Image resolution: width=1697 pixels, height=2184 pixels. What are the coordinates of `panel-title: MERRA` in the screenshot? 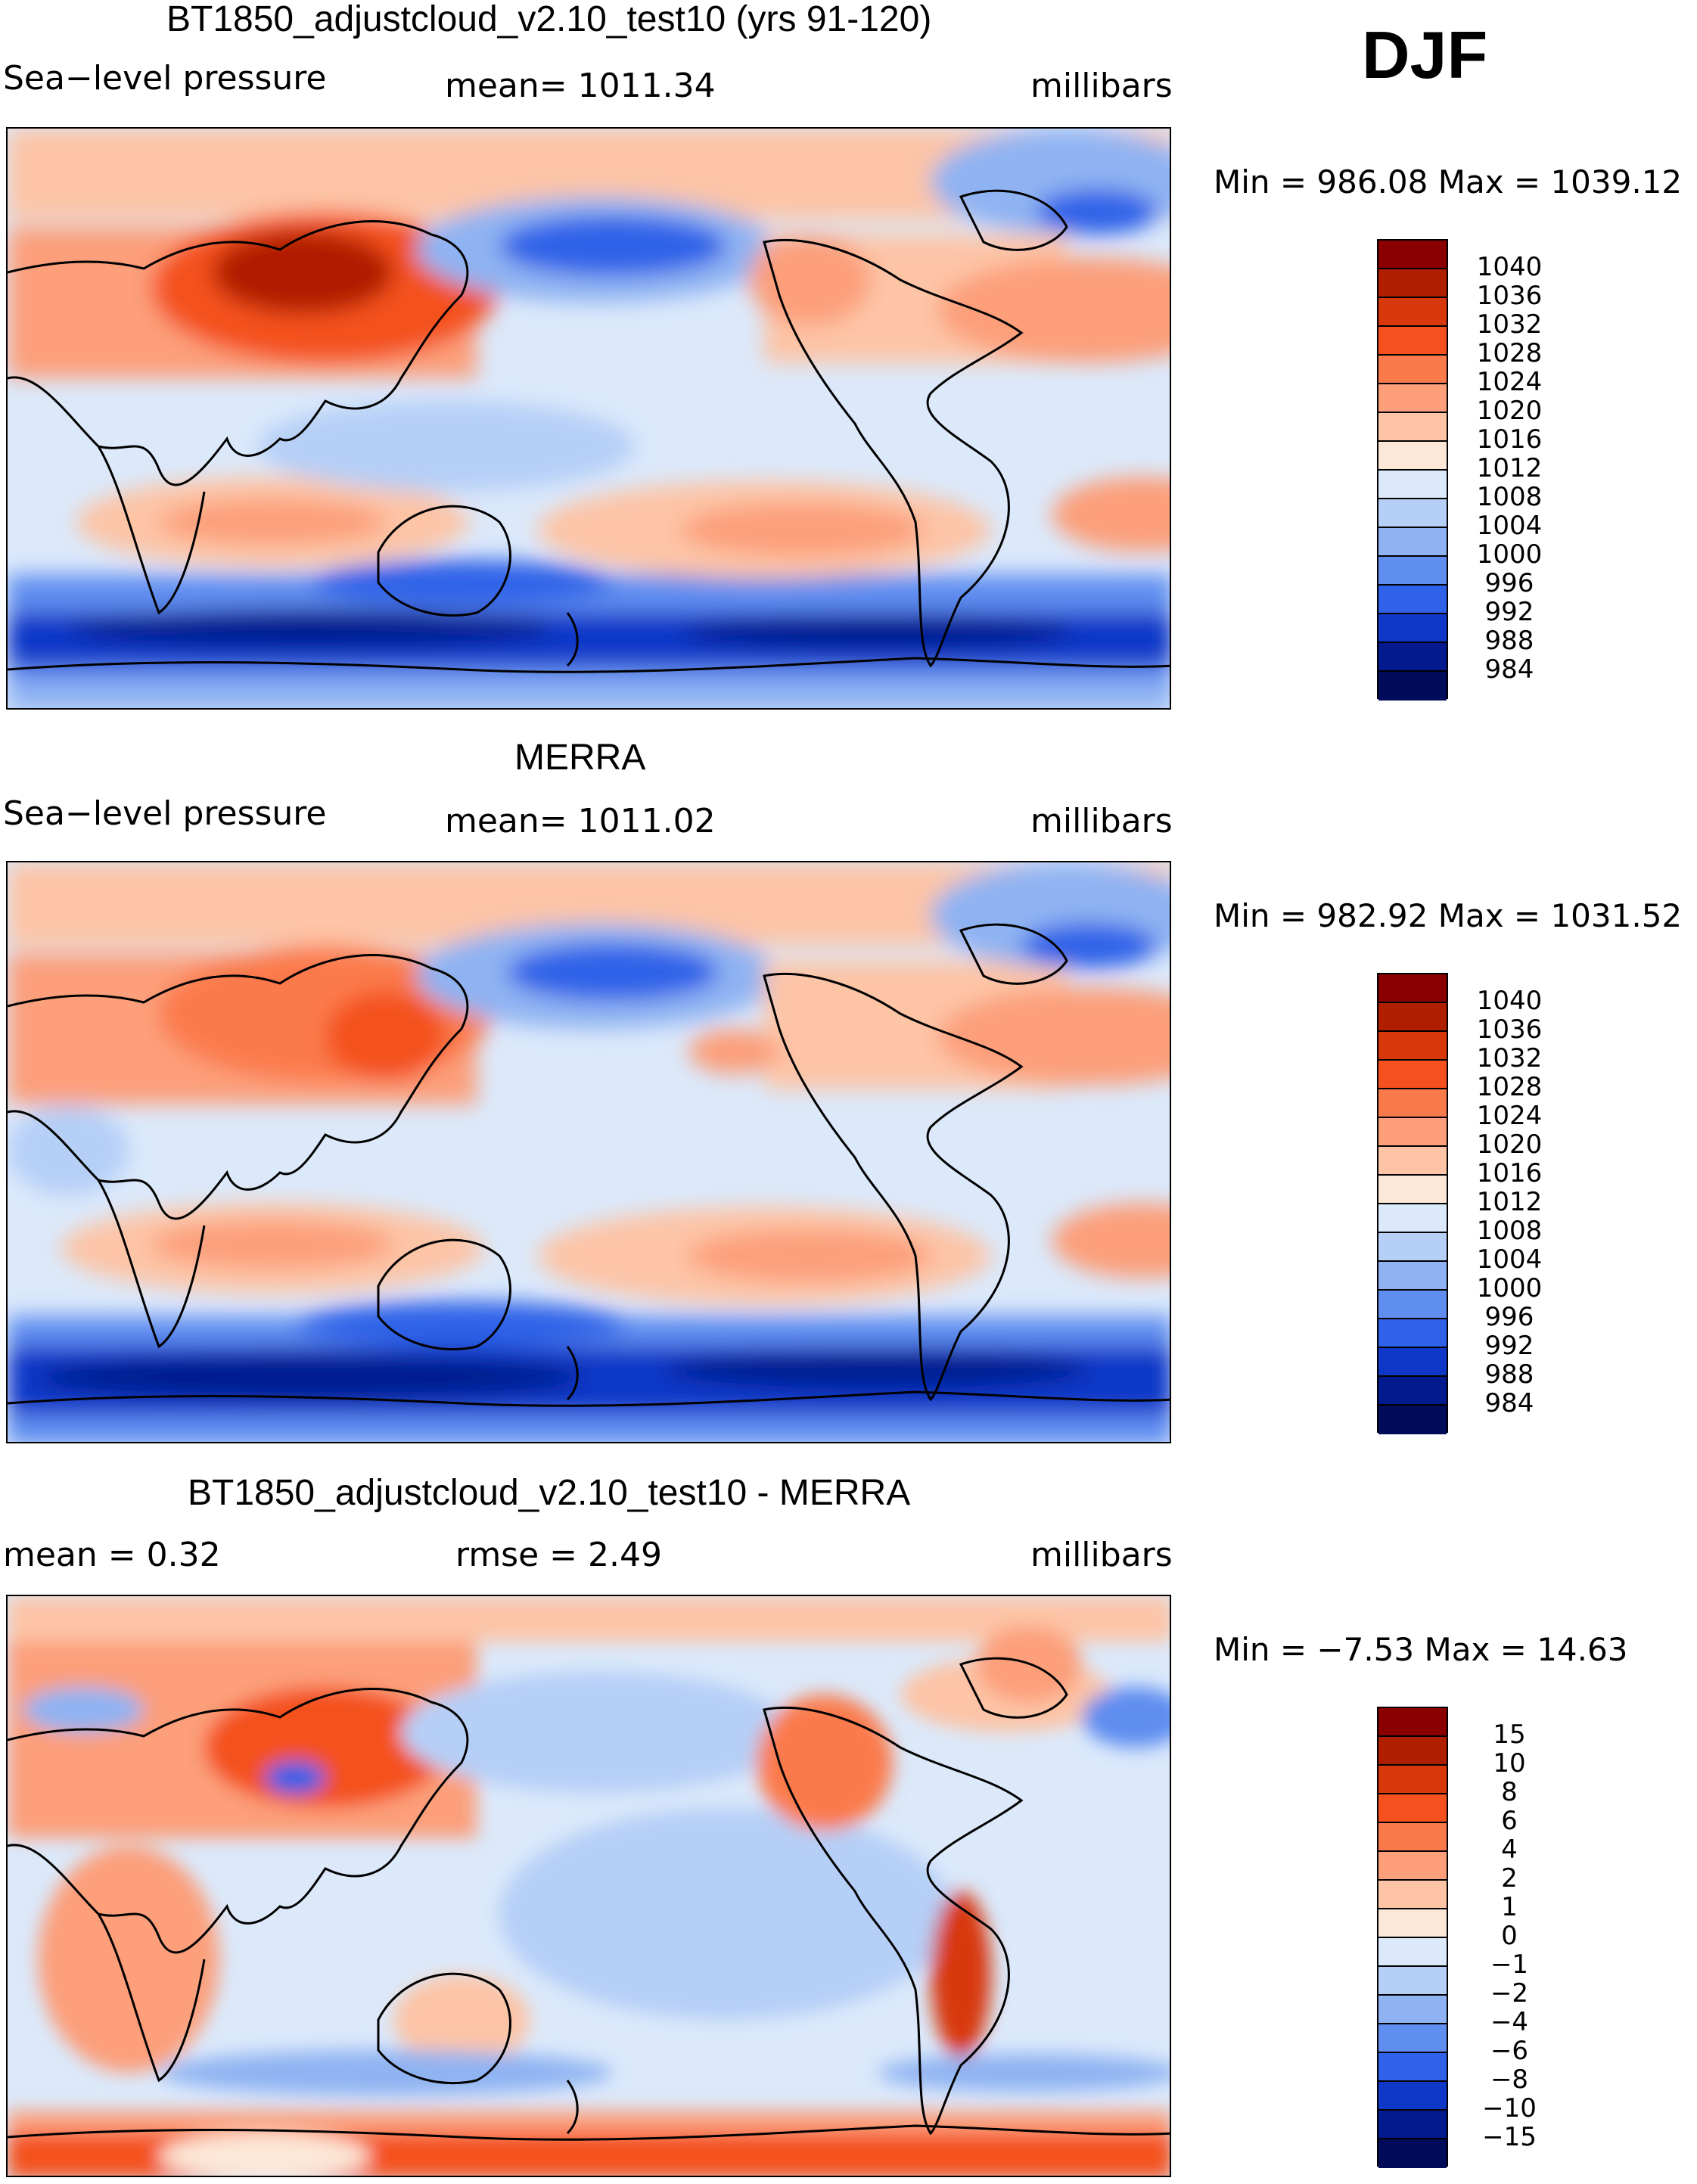 It's located at (580, 758).